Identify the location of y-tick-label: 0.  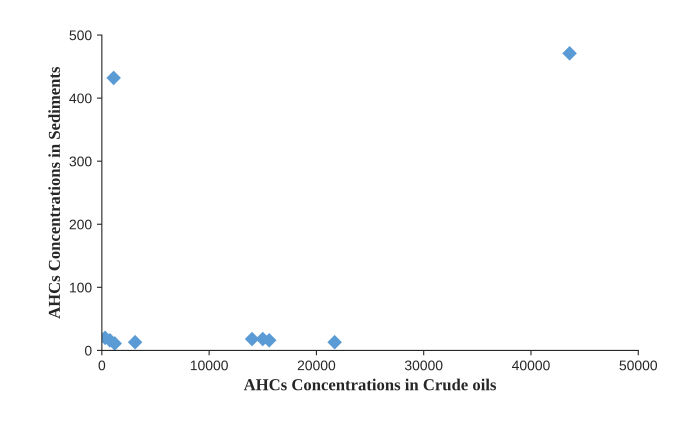
(88, 351).